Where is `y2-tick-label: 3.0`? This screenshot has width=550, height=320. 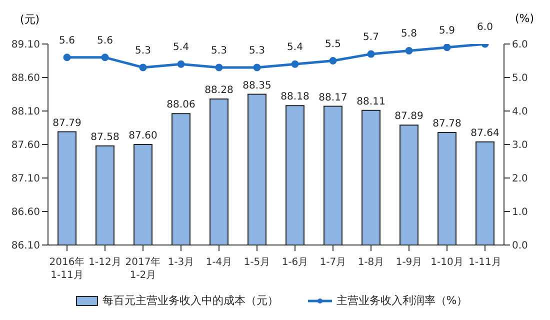
y2-tick-label: 3.0 is located at coordinates (520, 146).